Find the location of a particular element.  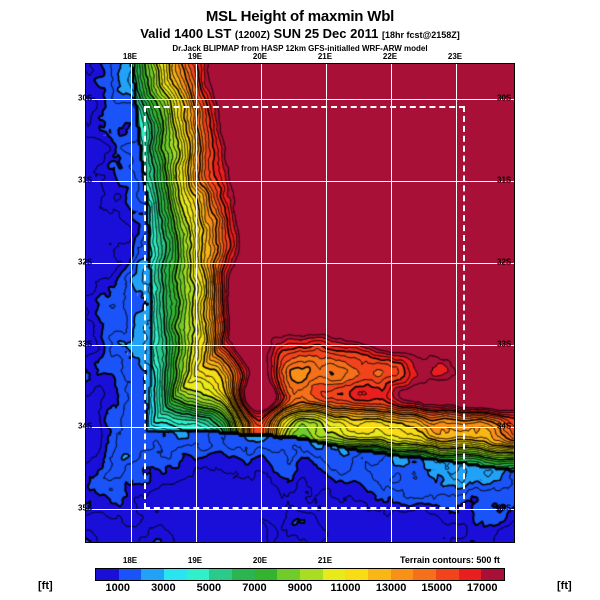

lat-label-right: 32S is located at coordinates (504, 262).